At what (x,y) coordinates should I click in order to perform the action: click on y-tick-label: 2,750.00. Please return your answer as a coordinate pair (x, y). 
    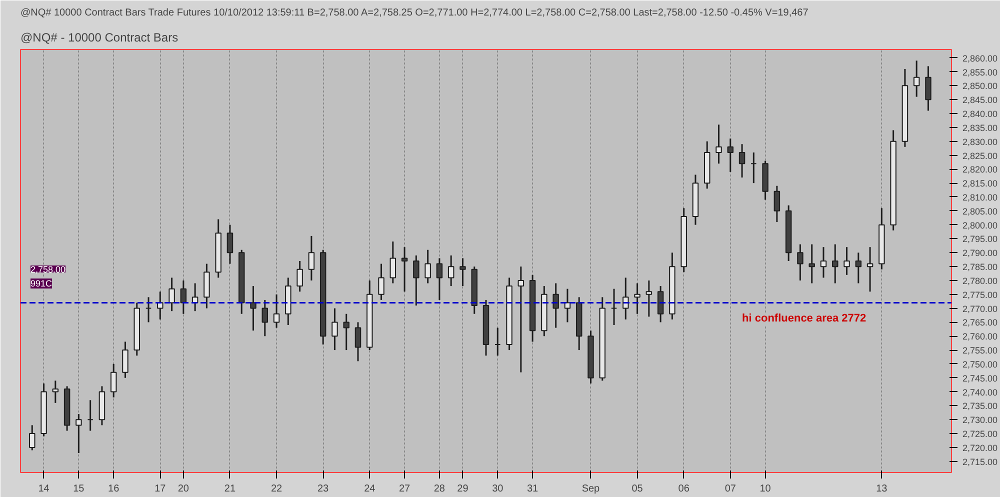
    Looking at the image, I should click on (980, 364).